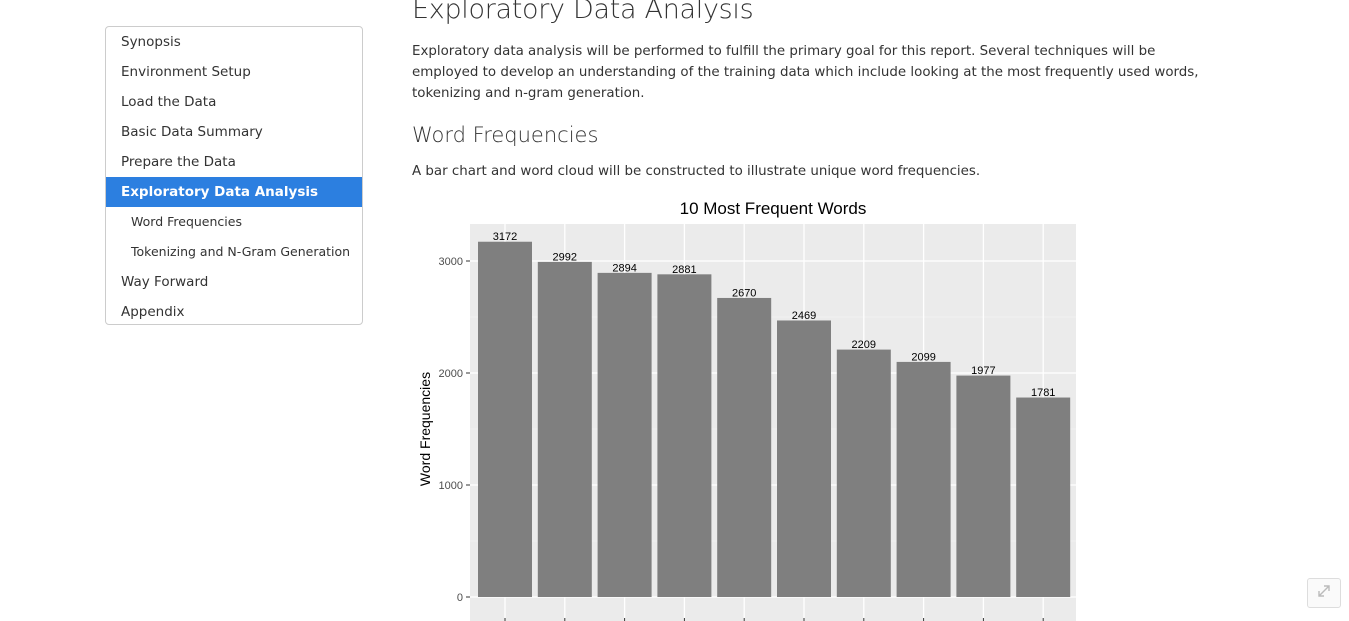  Describe the element at coordinates (864, 345) in the screenshot. I see `bar-data-label: 2209` at that location.